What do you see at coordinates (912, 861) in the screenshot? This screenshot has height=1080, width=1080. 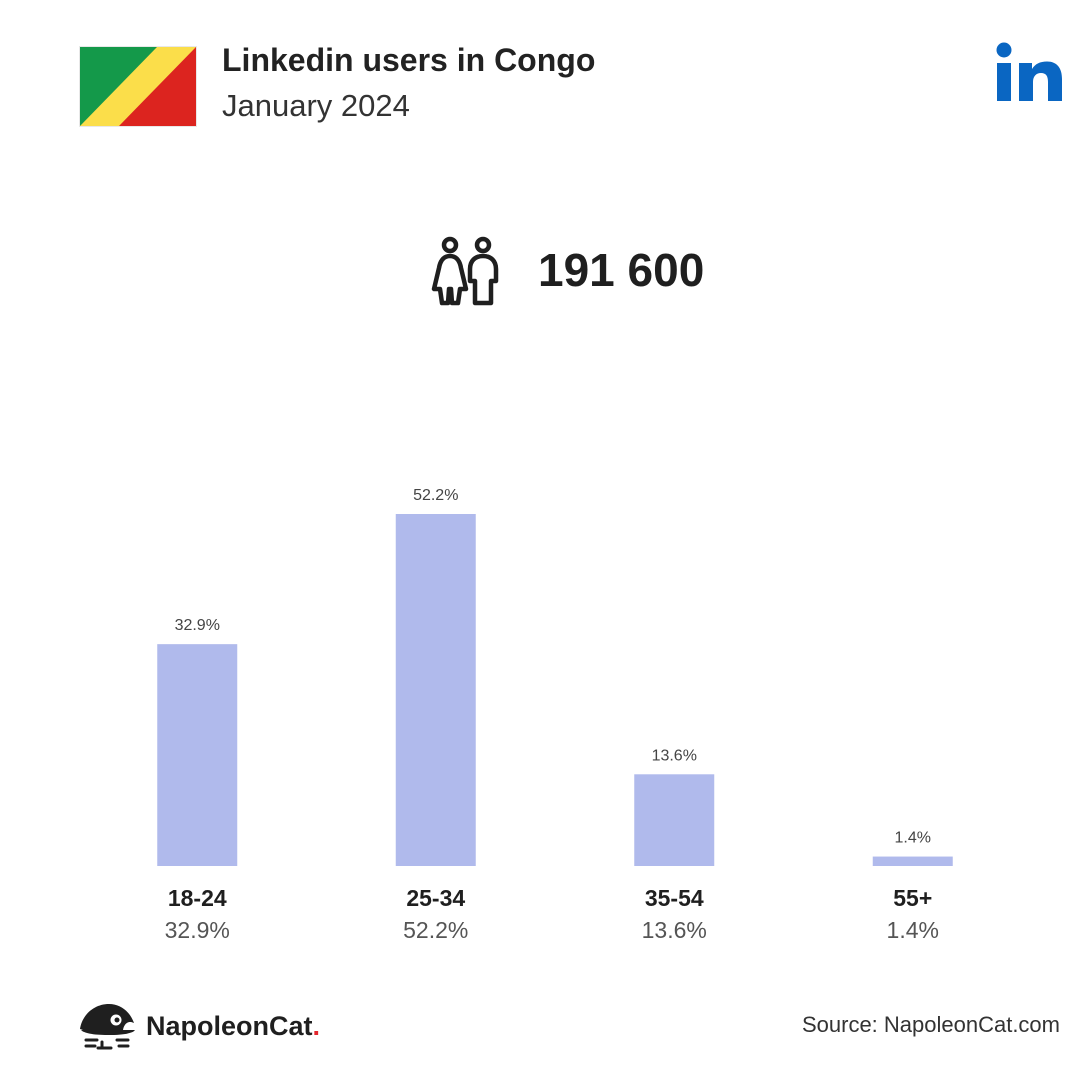 I see `bar-55+` at bounding box center [912, 861].